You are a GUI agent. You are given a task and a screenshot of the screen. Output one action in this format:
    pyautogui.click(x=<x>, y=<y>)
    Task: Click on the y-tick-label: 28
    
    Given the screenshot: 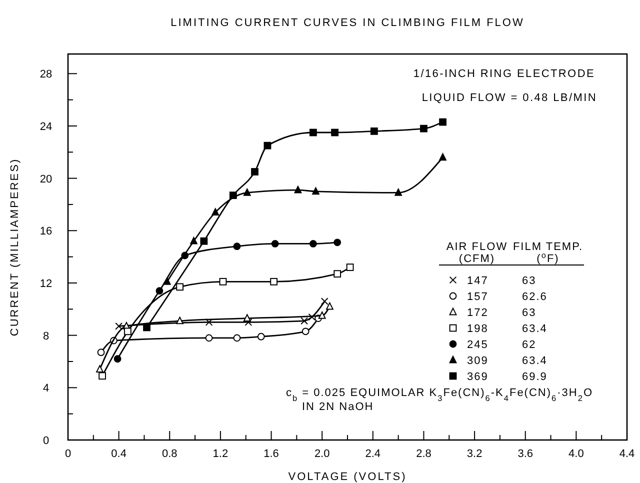 What is the action you would take?
    pyautogui.click(x=46, y=74)
    